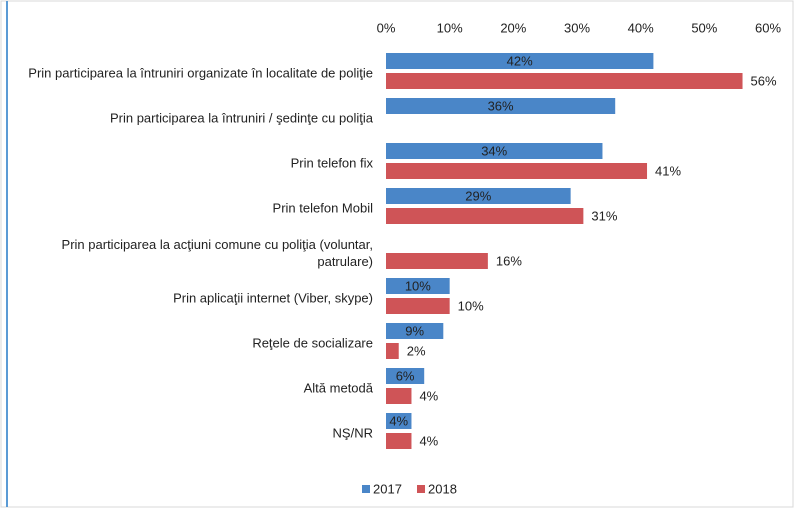 This screenshot has height=509, width=795. I want to click on value-label: 41%, so click(668, 170).